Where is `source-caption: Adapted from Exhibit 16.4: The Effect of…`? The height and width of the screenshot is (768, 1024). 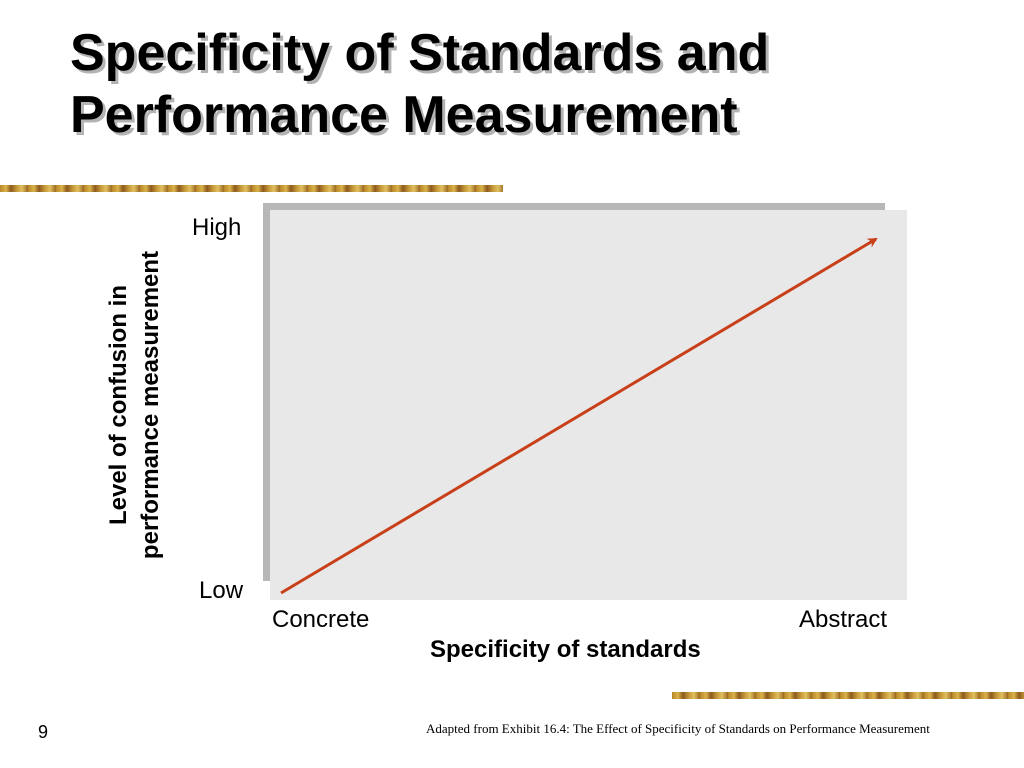 source-caption: Adapted from Exhibit 16.4: The Effect of… is located at coordinates (678, 728).